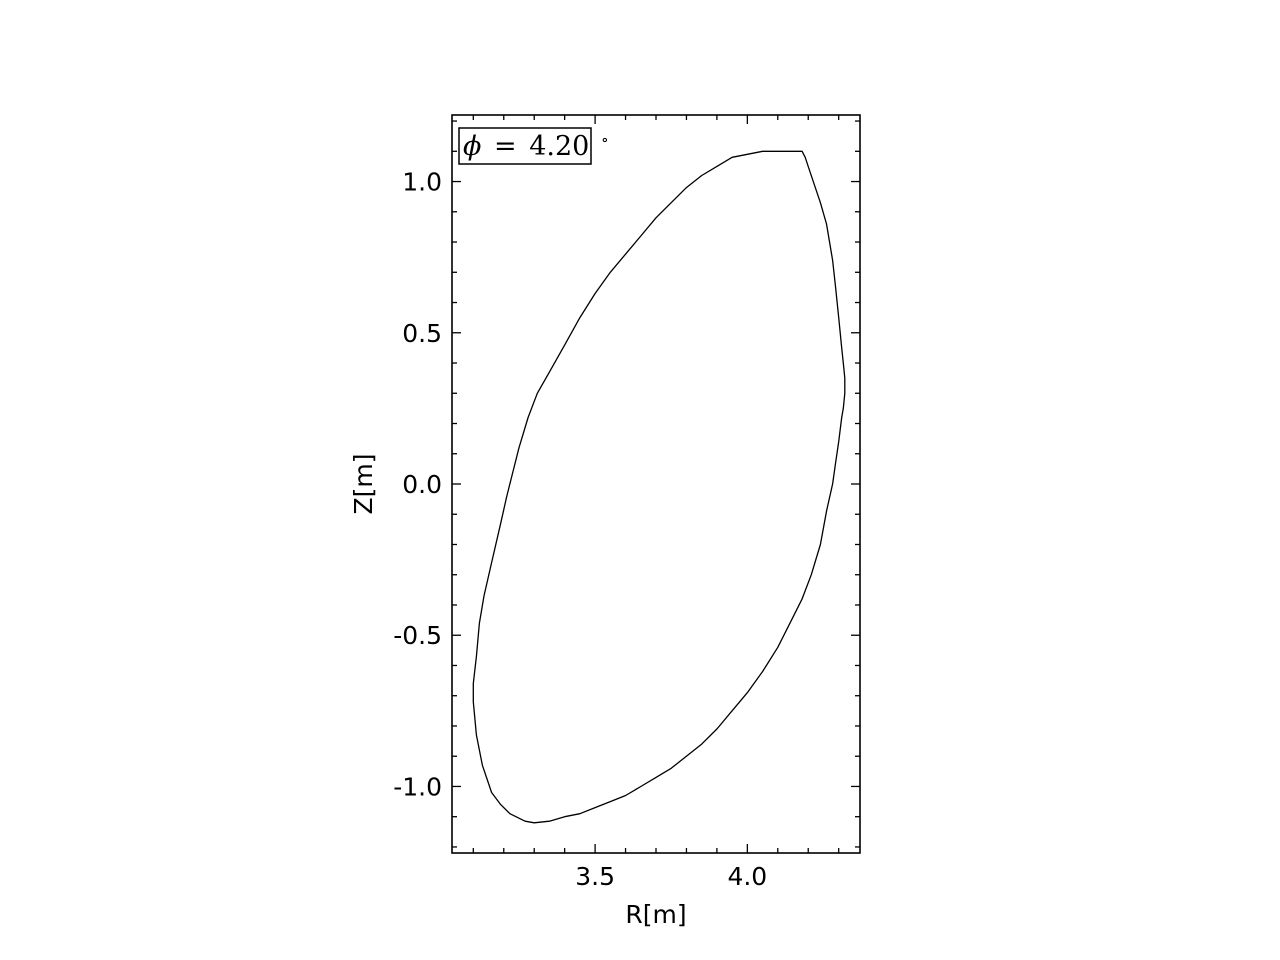 The height and width of the screenshot is (960, 1280). Describe the element at coordinates (422, 484) in the screenshot. I see `y-tick-label: 0.0` at that location.